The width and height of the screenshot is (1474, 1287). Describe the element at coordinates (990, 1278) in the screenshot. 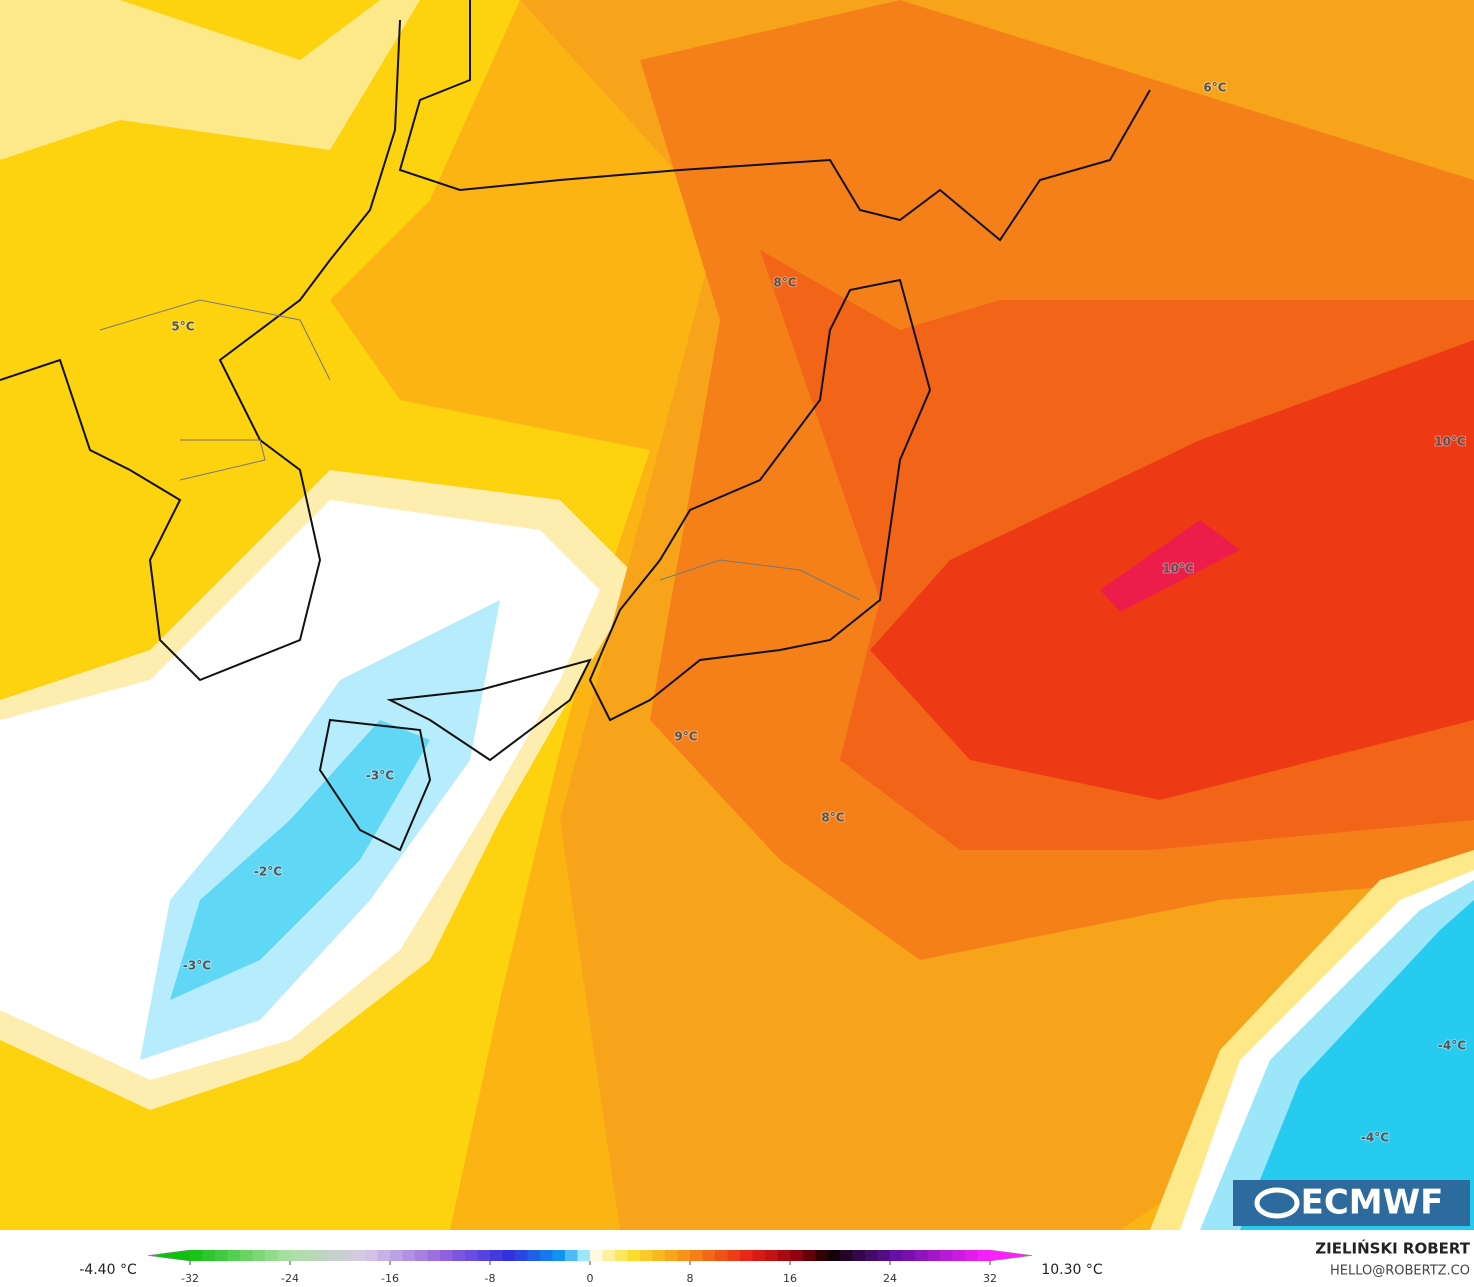

I see `colorbar-tick-label: 32` at that location.